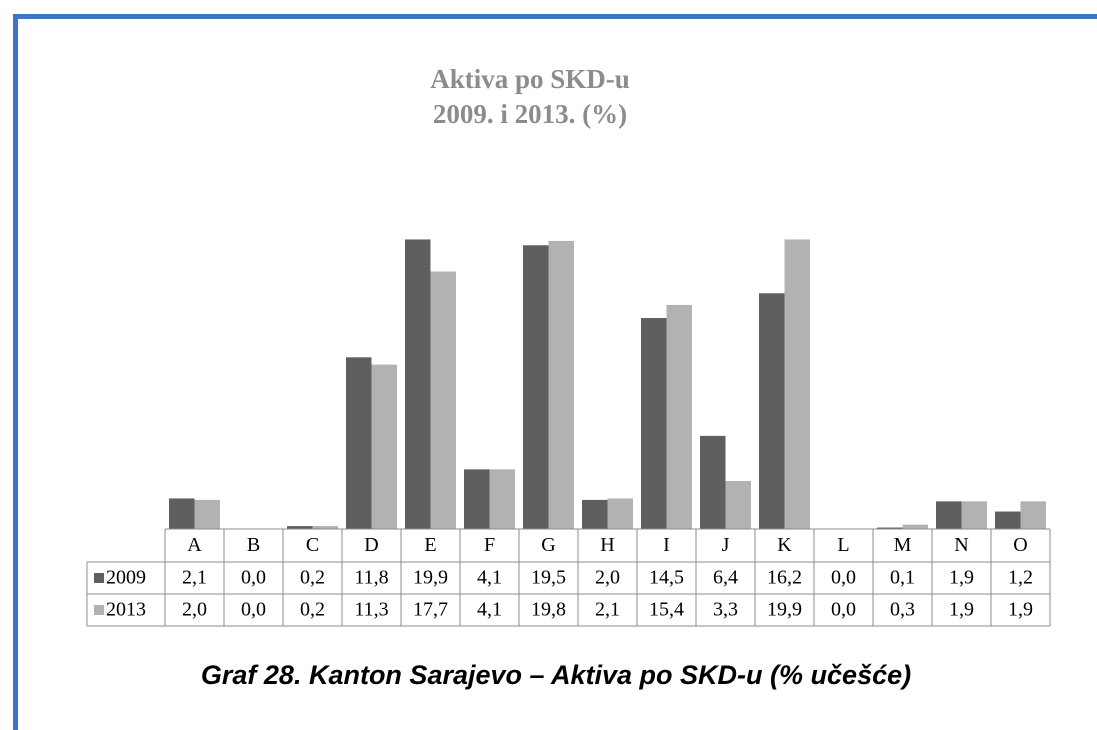 The height and width of the screenshot is (730, 1097). I want to click on data-label: 0,1, so click(902, 578).